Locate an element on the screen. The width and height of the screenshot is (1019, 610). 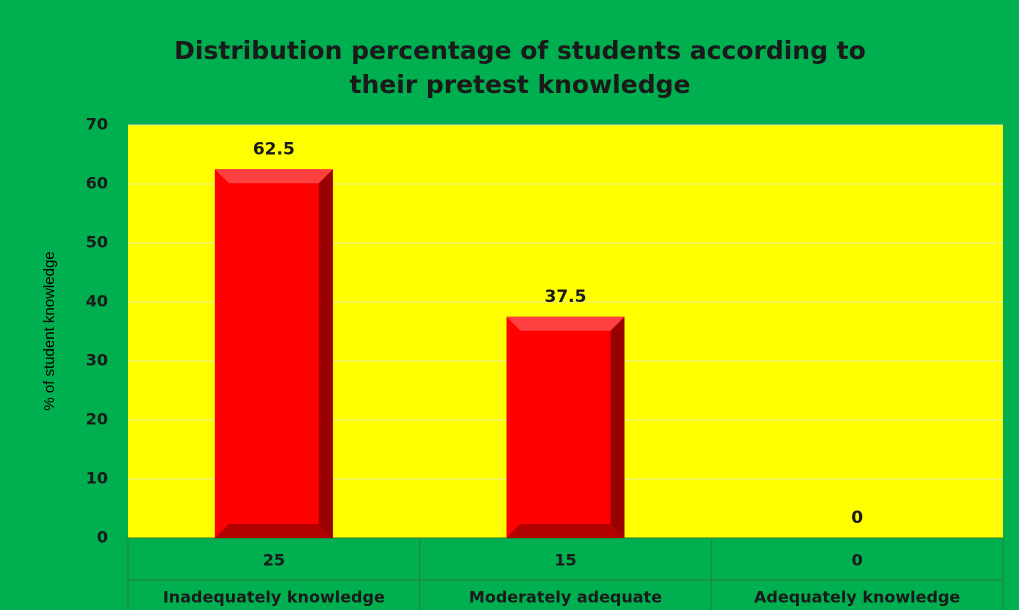
y-tick-label: 10 is located at coordinates (97, 478).